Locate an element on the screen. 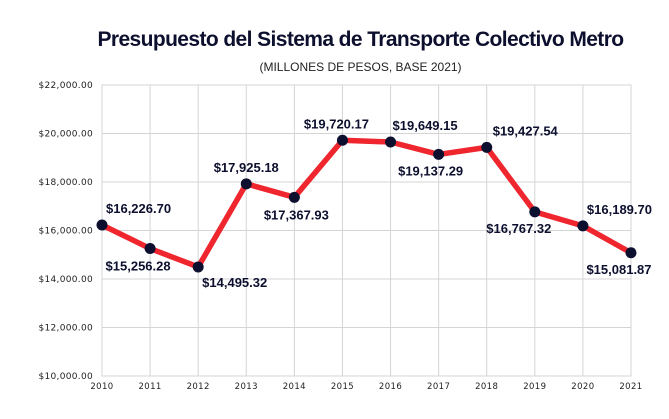 The width and height of the screenshot is (669, 419). data-label: $16,189.70 is located at coordinates (619, 209).